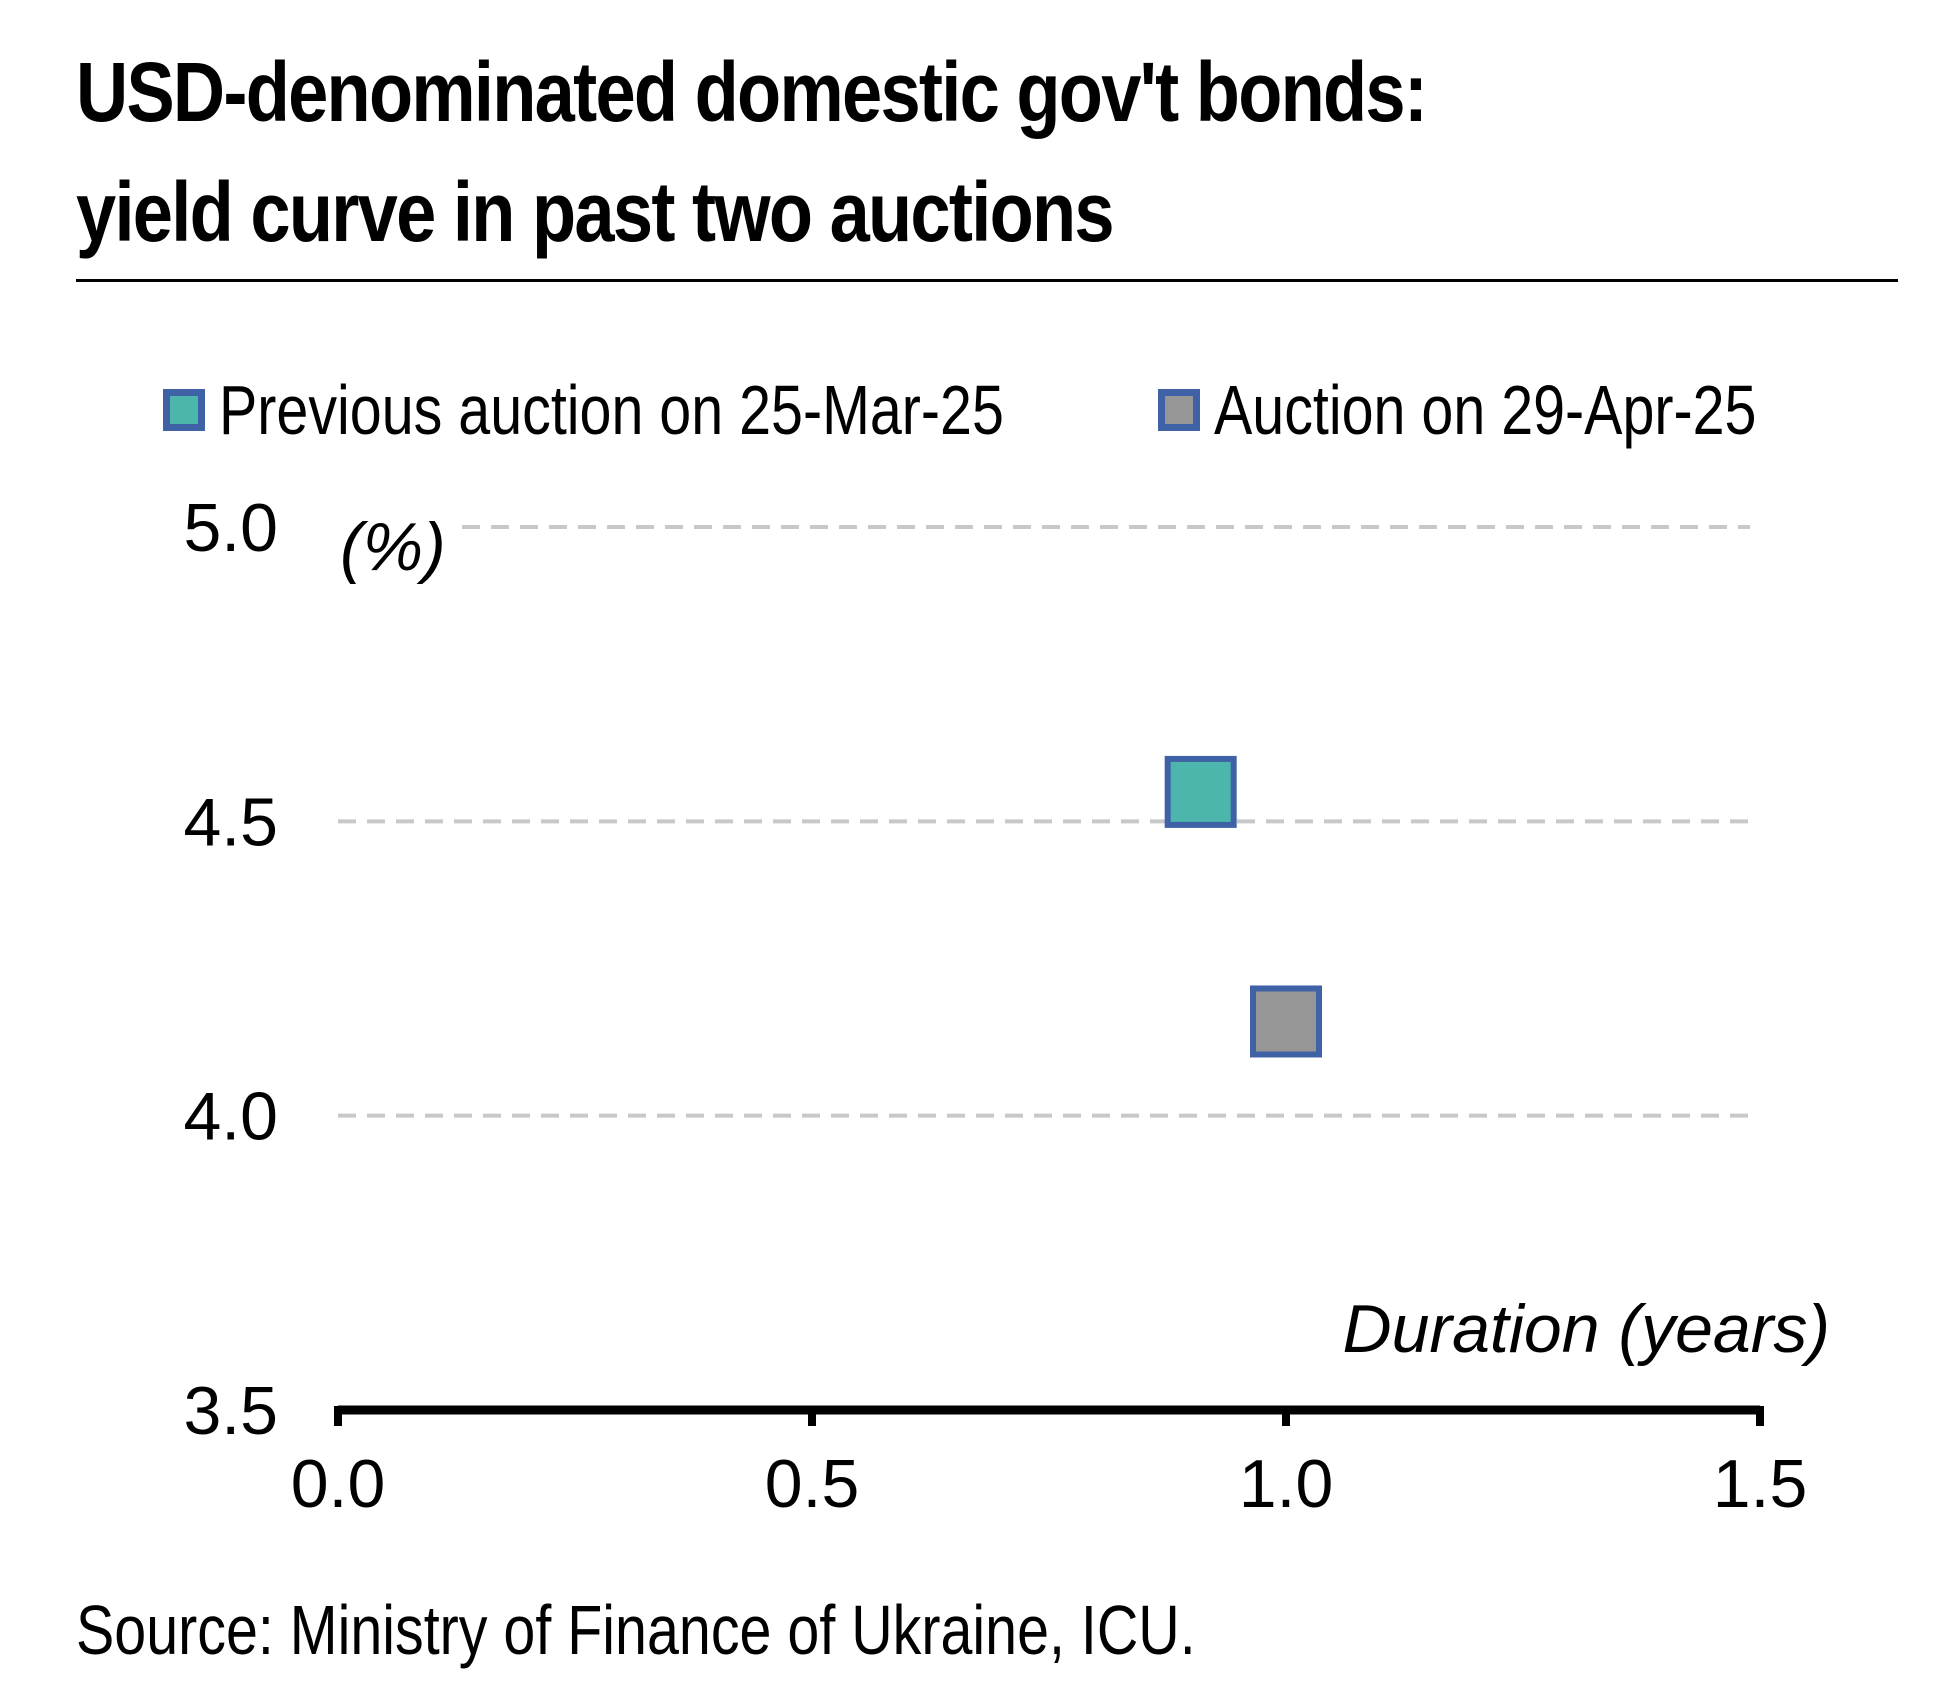 This screenshot has height=1702, width=1942. What do you see at coordinates (230, 822) in the screenshot?
I see `y-tick-label-4-5: 4.5` at bounding box center [230, 822].